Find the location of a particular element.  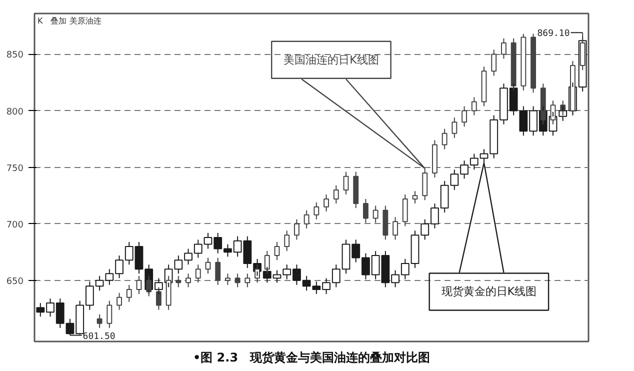

y-tick-label: 750 is located at coordinates (15, 169).